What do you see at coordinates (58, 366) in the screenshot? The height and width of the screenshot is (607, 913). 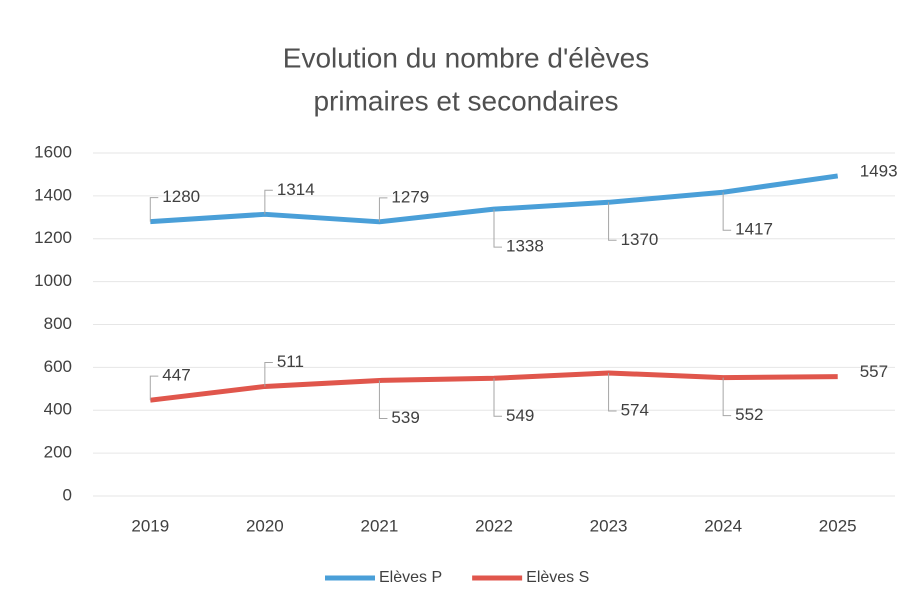 I see `y-tick-label: 600` at bounding box center [58, 366].